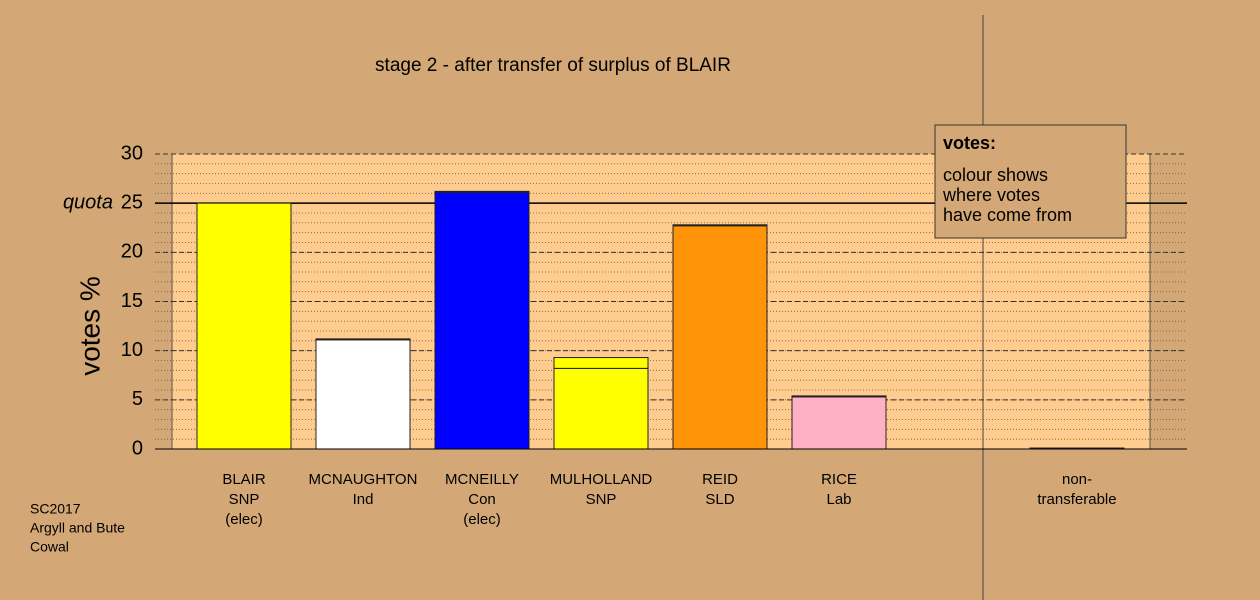  What do you see at coordinates (132, 202) in the screenshot?
I see `y-tick-label: 25` at bounding box center [132, 202].